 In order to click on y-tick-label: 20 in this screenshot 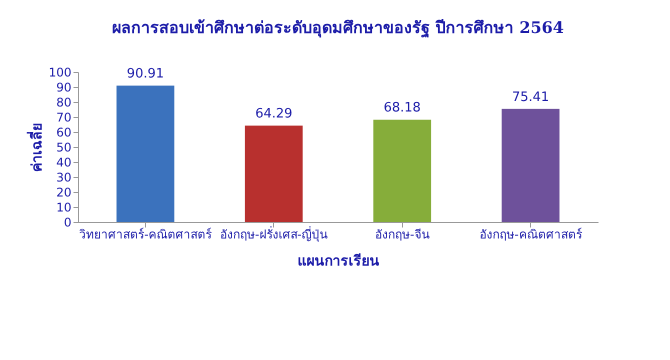, I will do `click(64, 193)`.